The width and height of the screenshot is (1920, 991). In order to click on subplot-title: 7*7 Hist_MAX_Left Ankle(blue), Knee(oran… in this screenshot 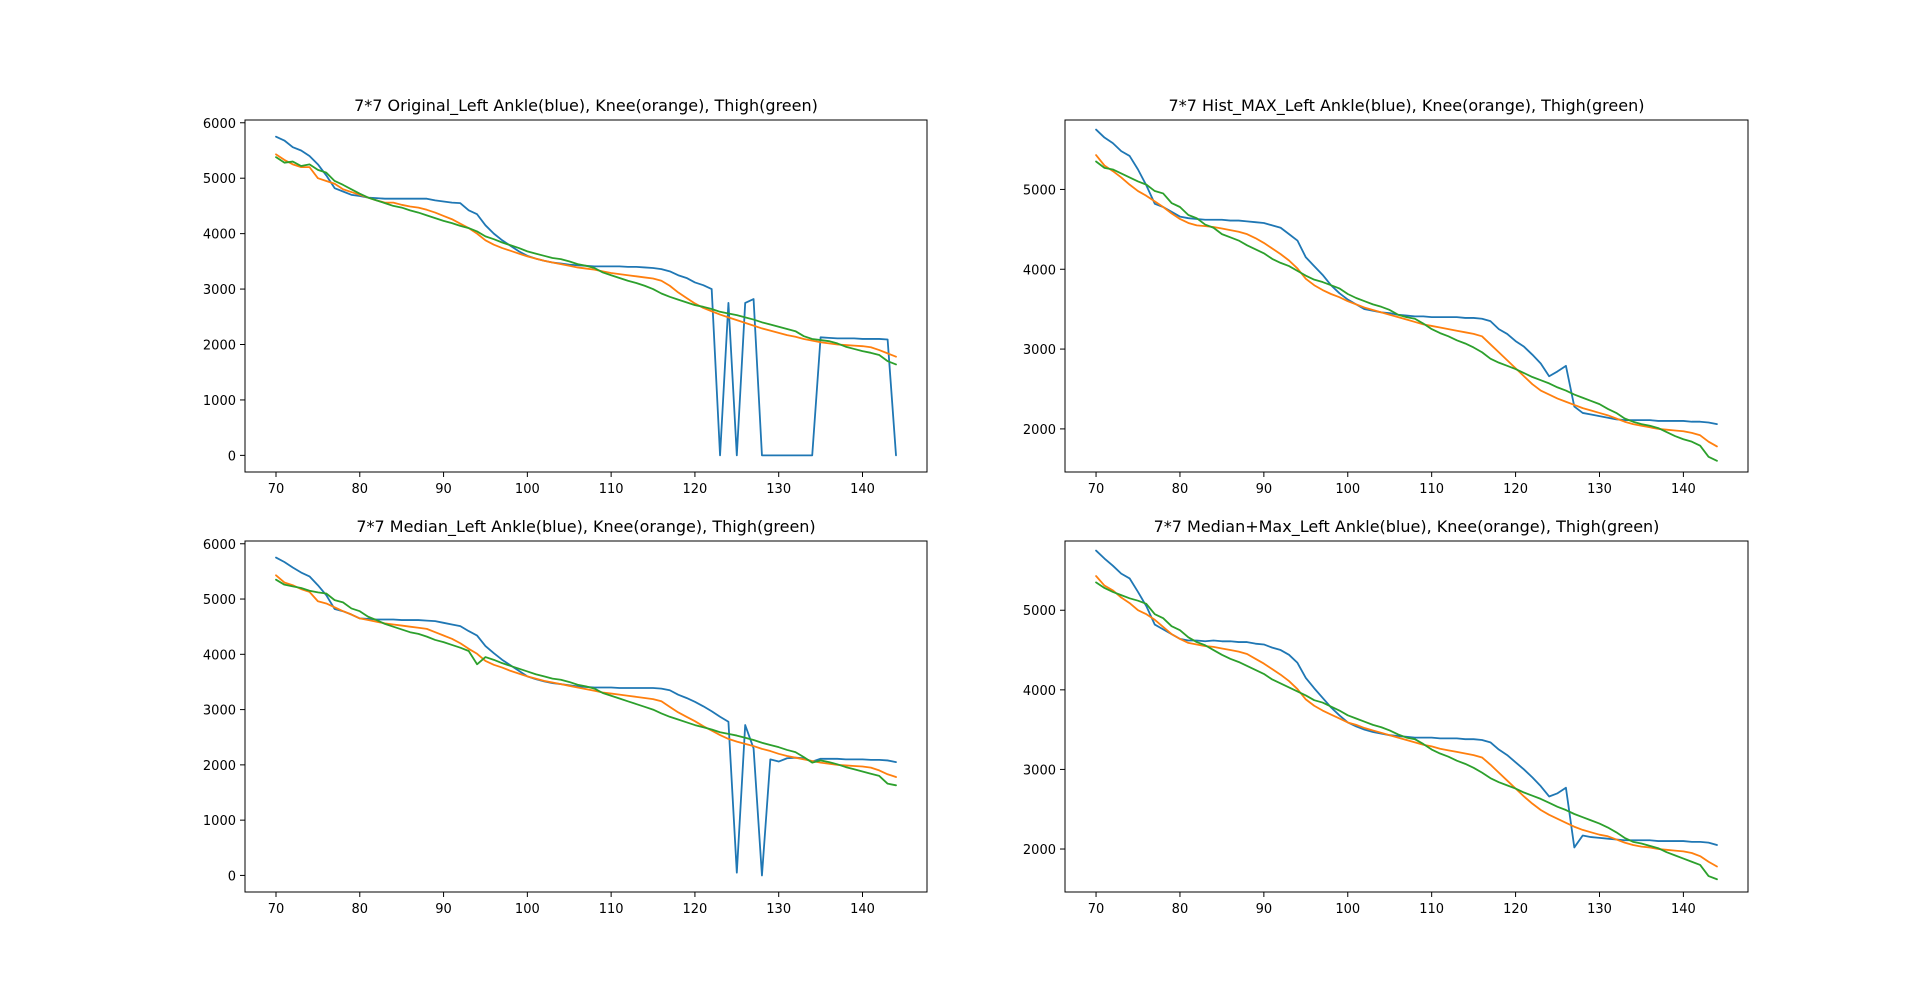, I will do `click(1407, 106)`.